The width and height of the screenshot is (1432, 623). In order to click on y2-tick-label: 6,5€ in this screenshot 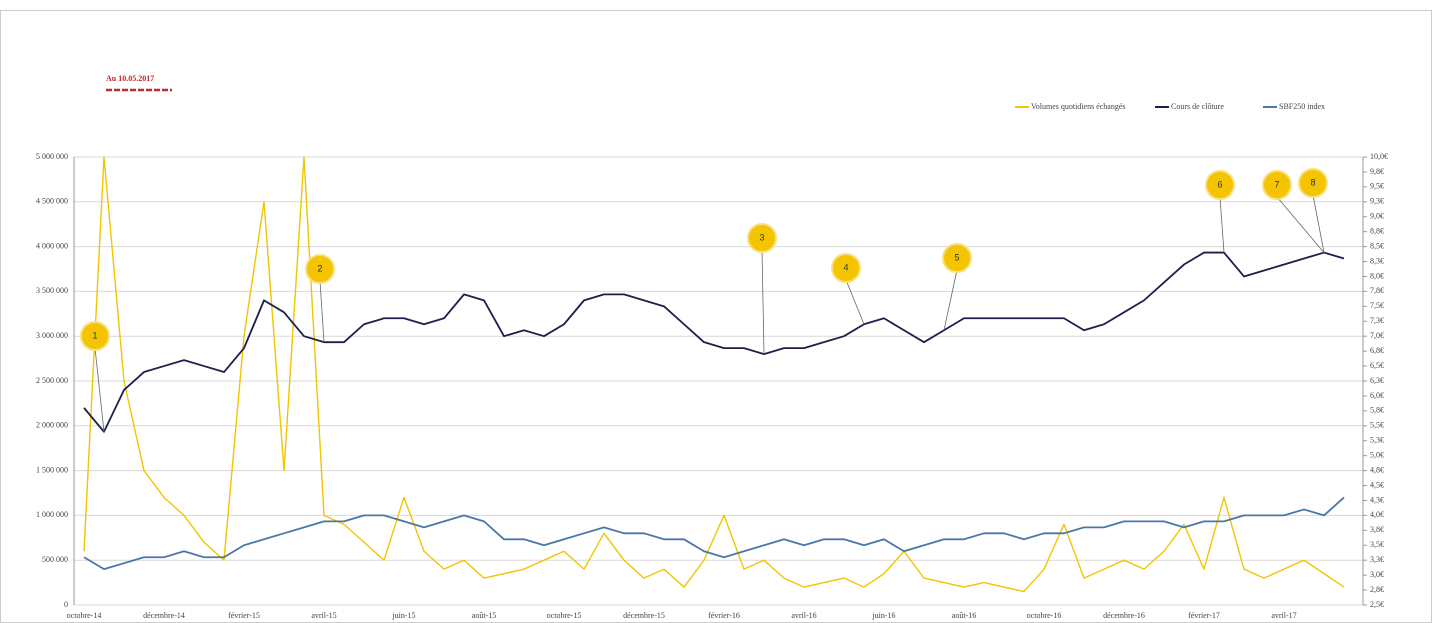, I will do `click(1377, 365)`.